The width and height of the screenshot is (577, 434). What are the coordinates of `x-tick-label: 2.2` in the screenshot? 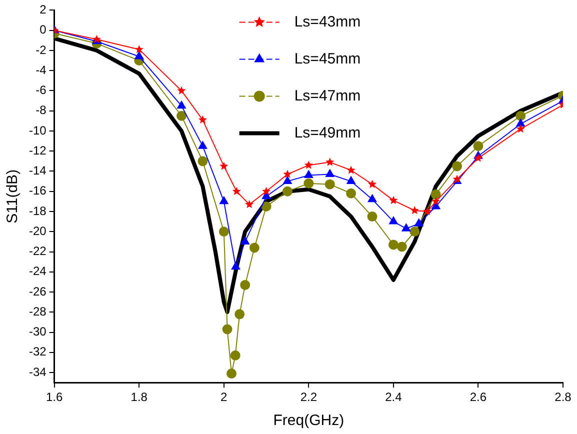 It's located at (309, 397).